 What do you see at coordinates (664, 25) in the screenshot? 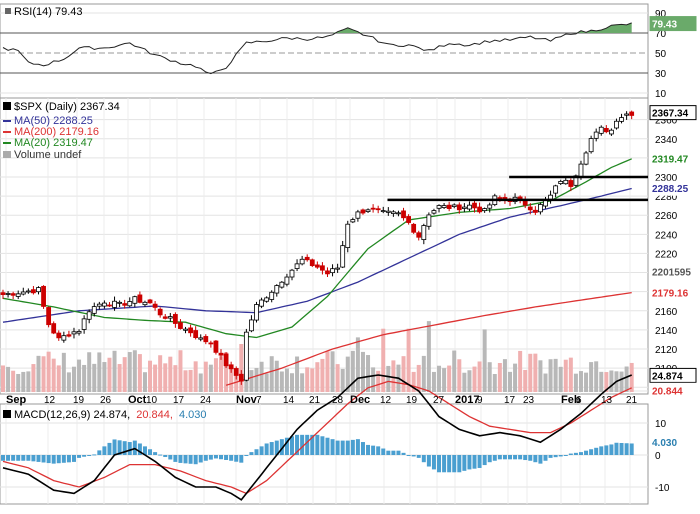
I see `rsi-value-tag: 79.43` at bounding box center [664, 25].